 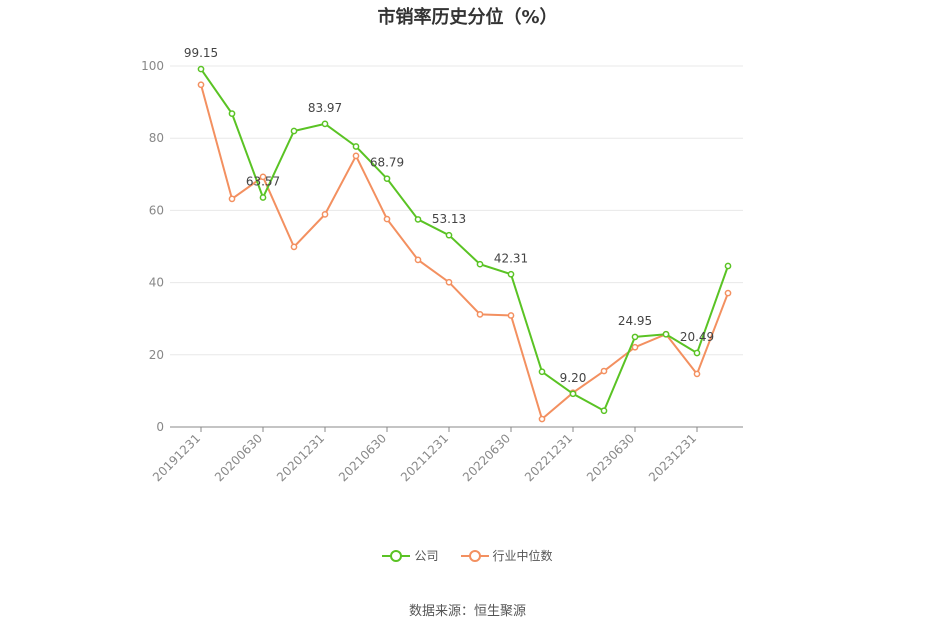 What do you see at coordinates (156, 355) in the screenshot?
I see `y-tick-label: 20` at bounding box center [156, 355].